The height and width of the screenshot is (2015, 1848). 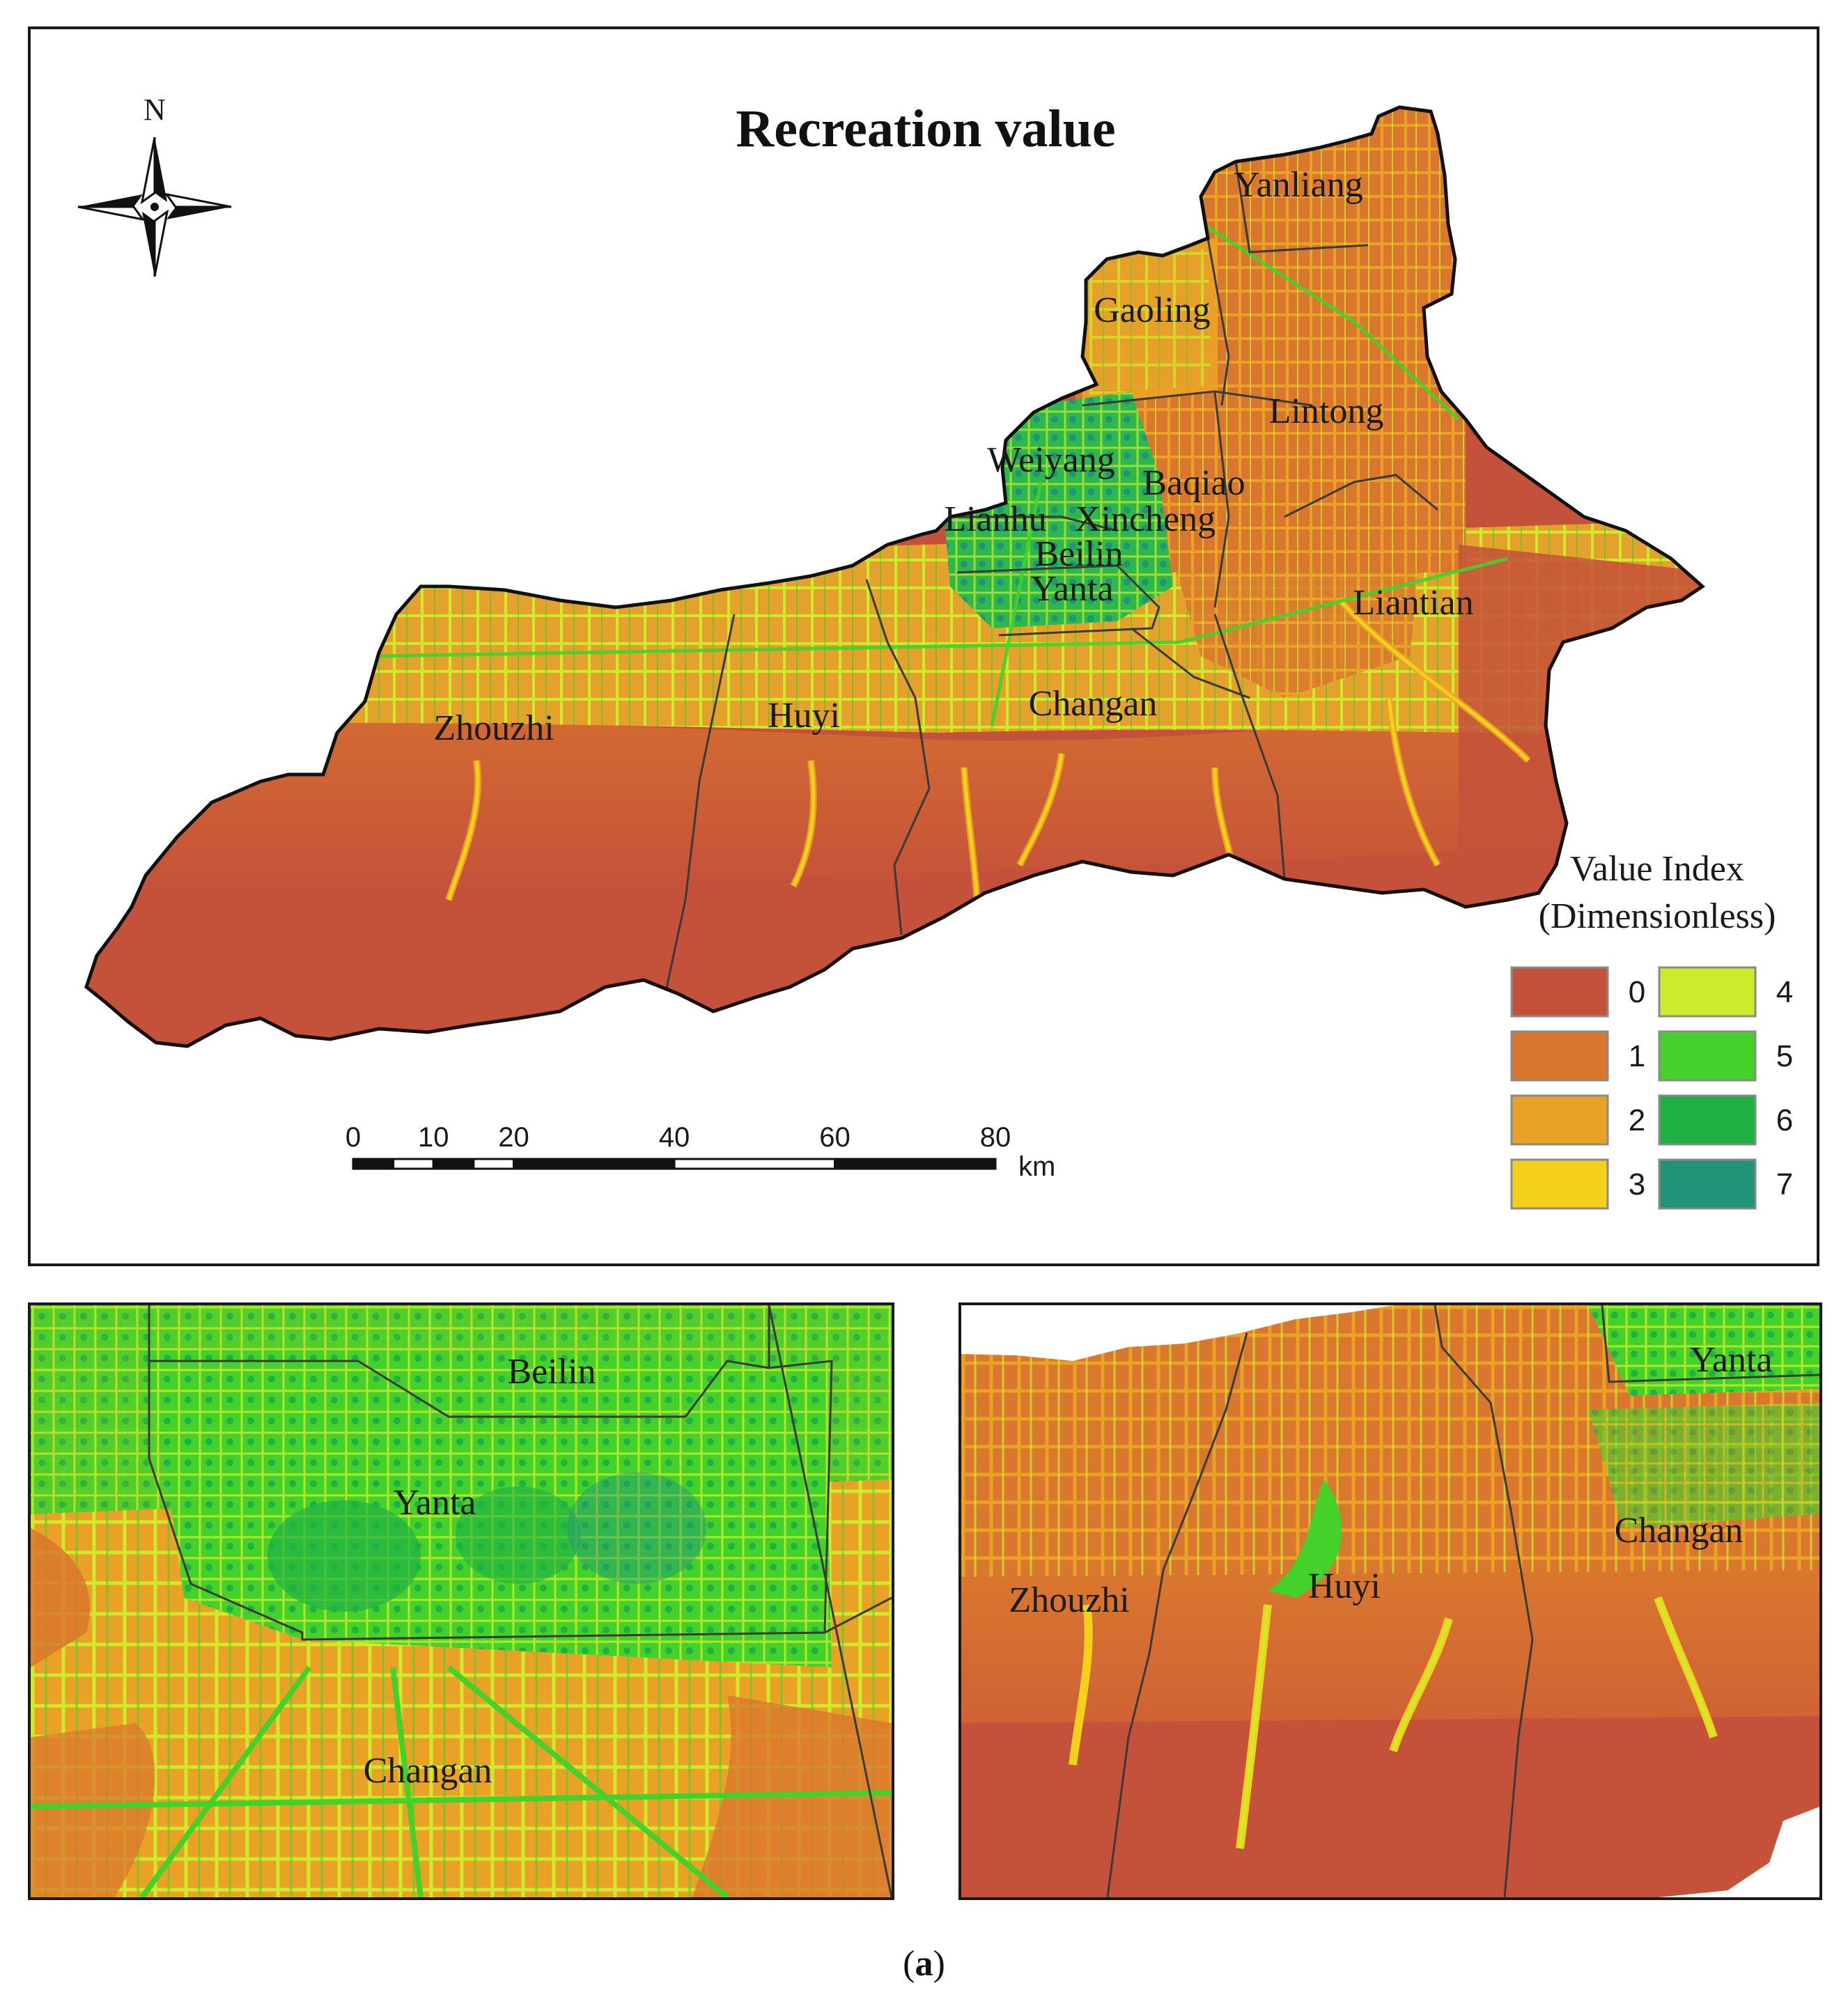 What do you see at coordinates (995, 1137) in the screenshot?
I see `scale-tick-label: 80` at bounding box center [995, 1137].